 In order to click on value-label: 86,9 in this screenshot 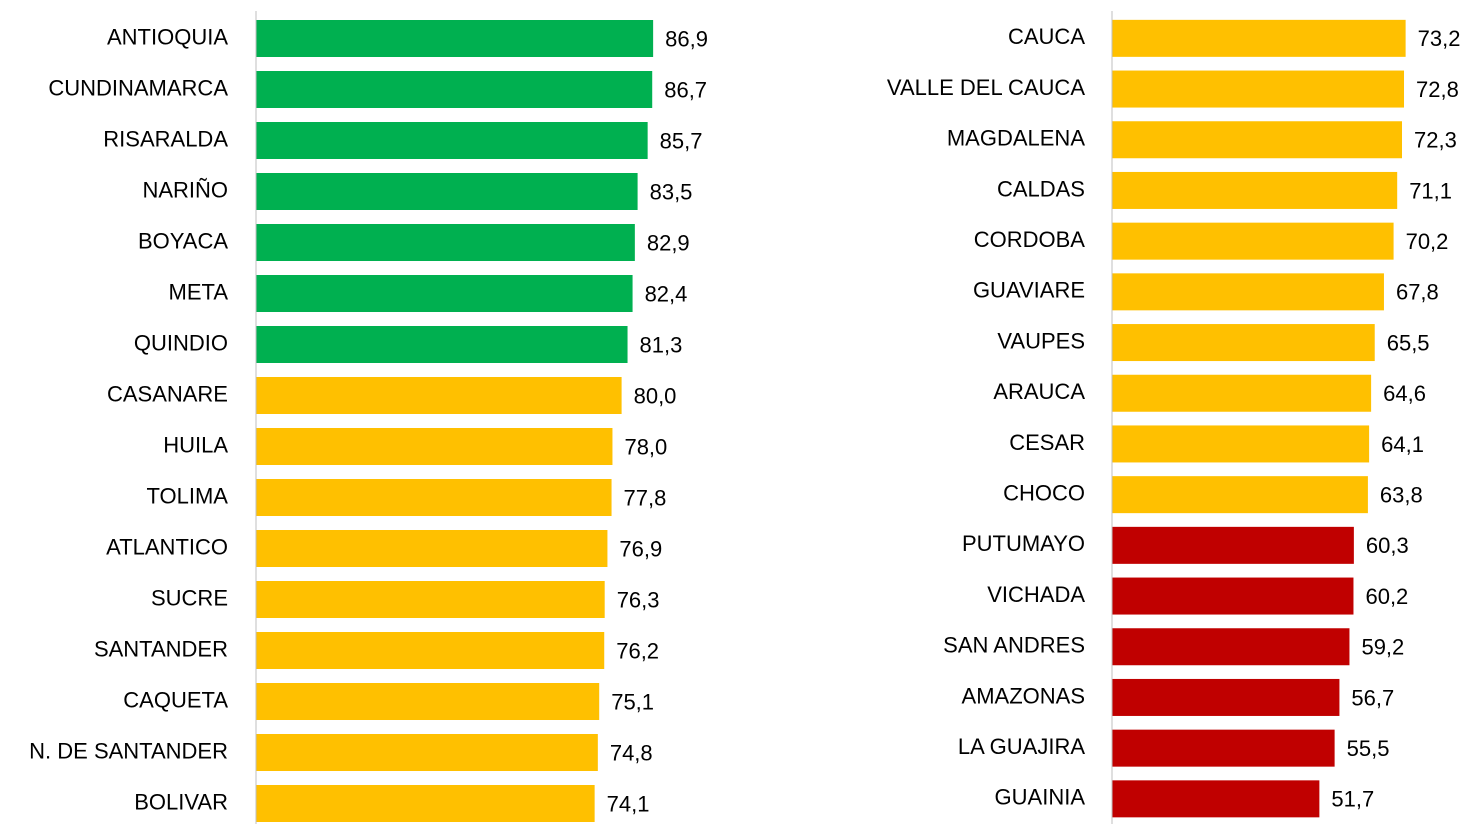, I will do `click(686, 38)`.